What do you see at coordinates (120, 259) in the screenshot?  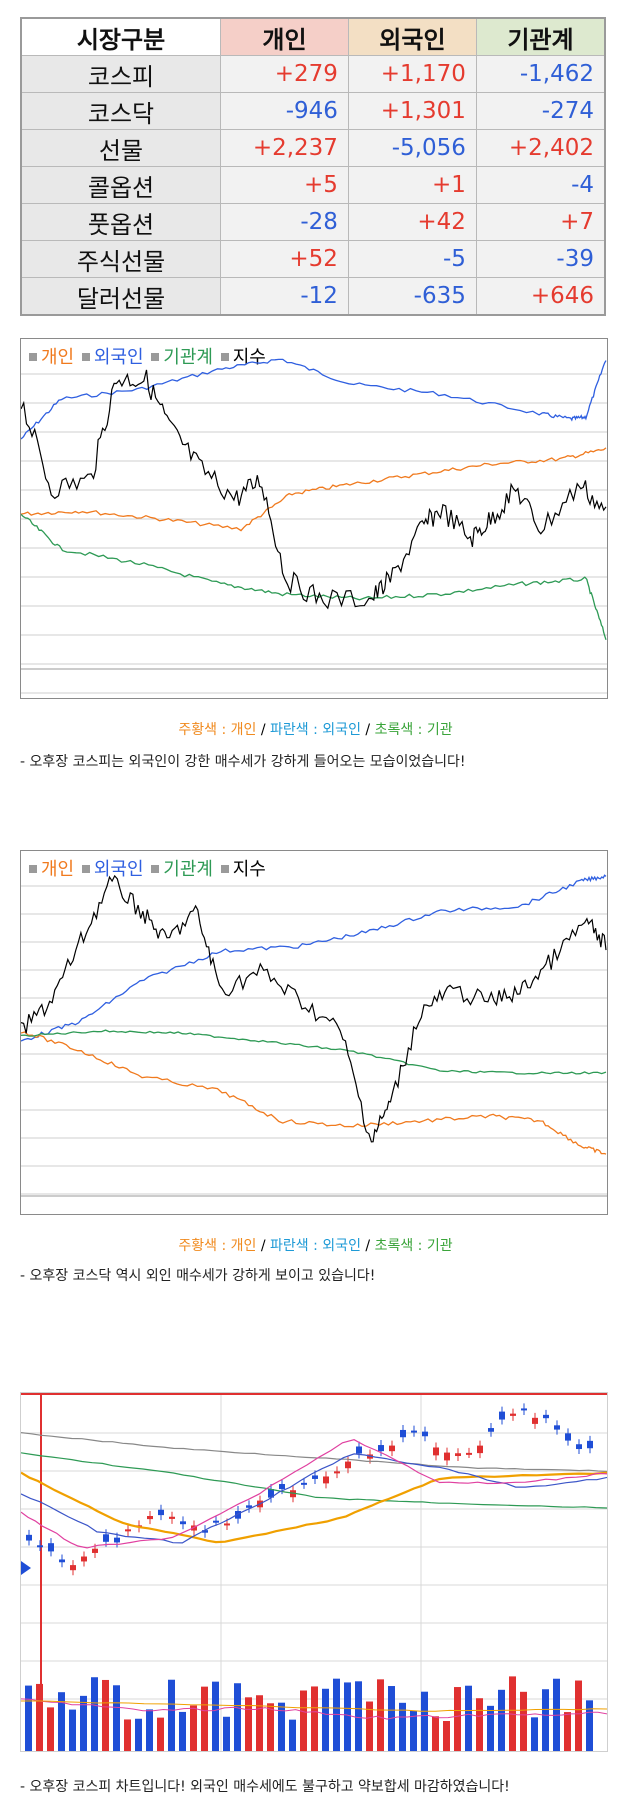 I see `row-label: 주식선물` at bounding box center [120, 259].